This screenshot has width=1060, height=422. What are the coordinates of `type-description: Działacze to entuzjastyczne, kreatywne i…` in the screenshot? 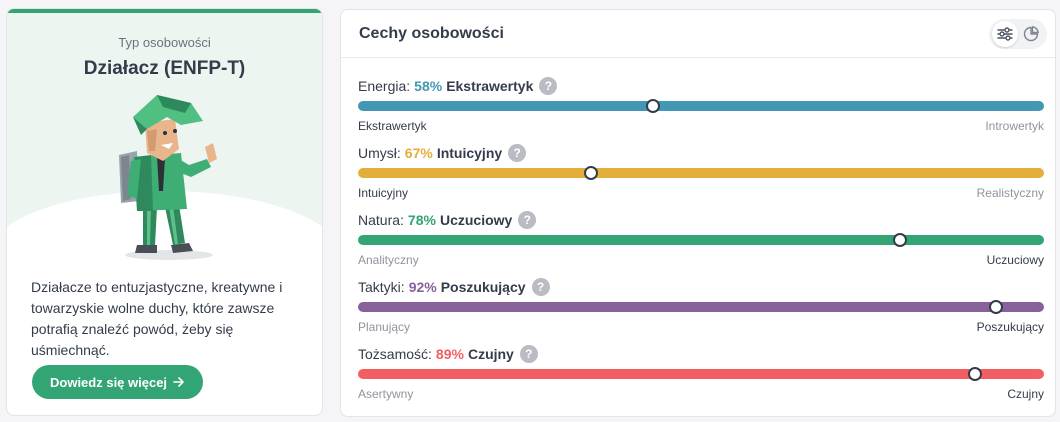 It's located at (157, 318).